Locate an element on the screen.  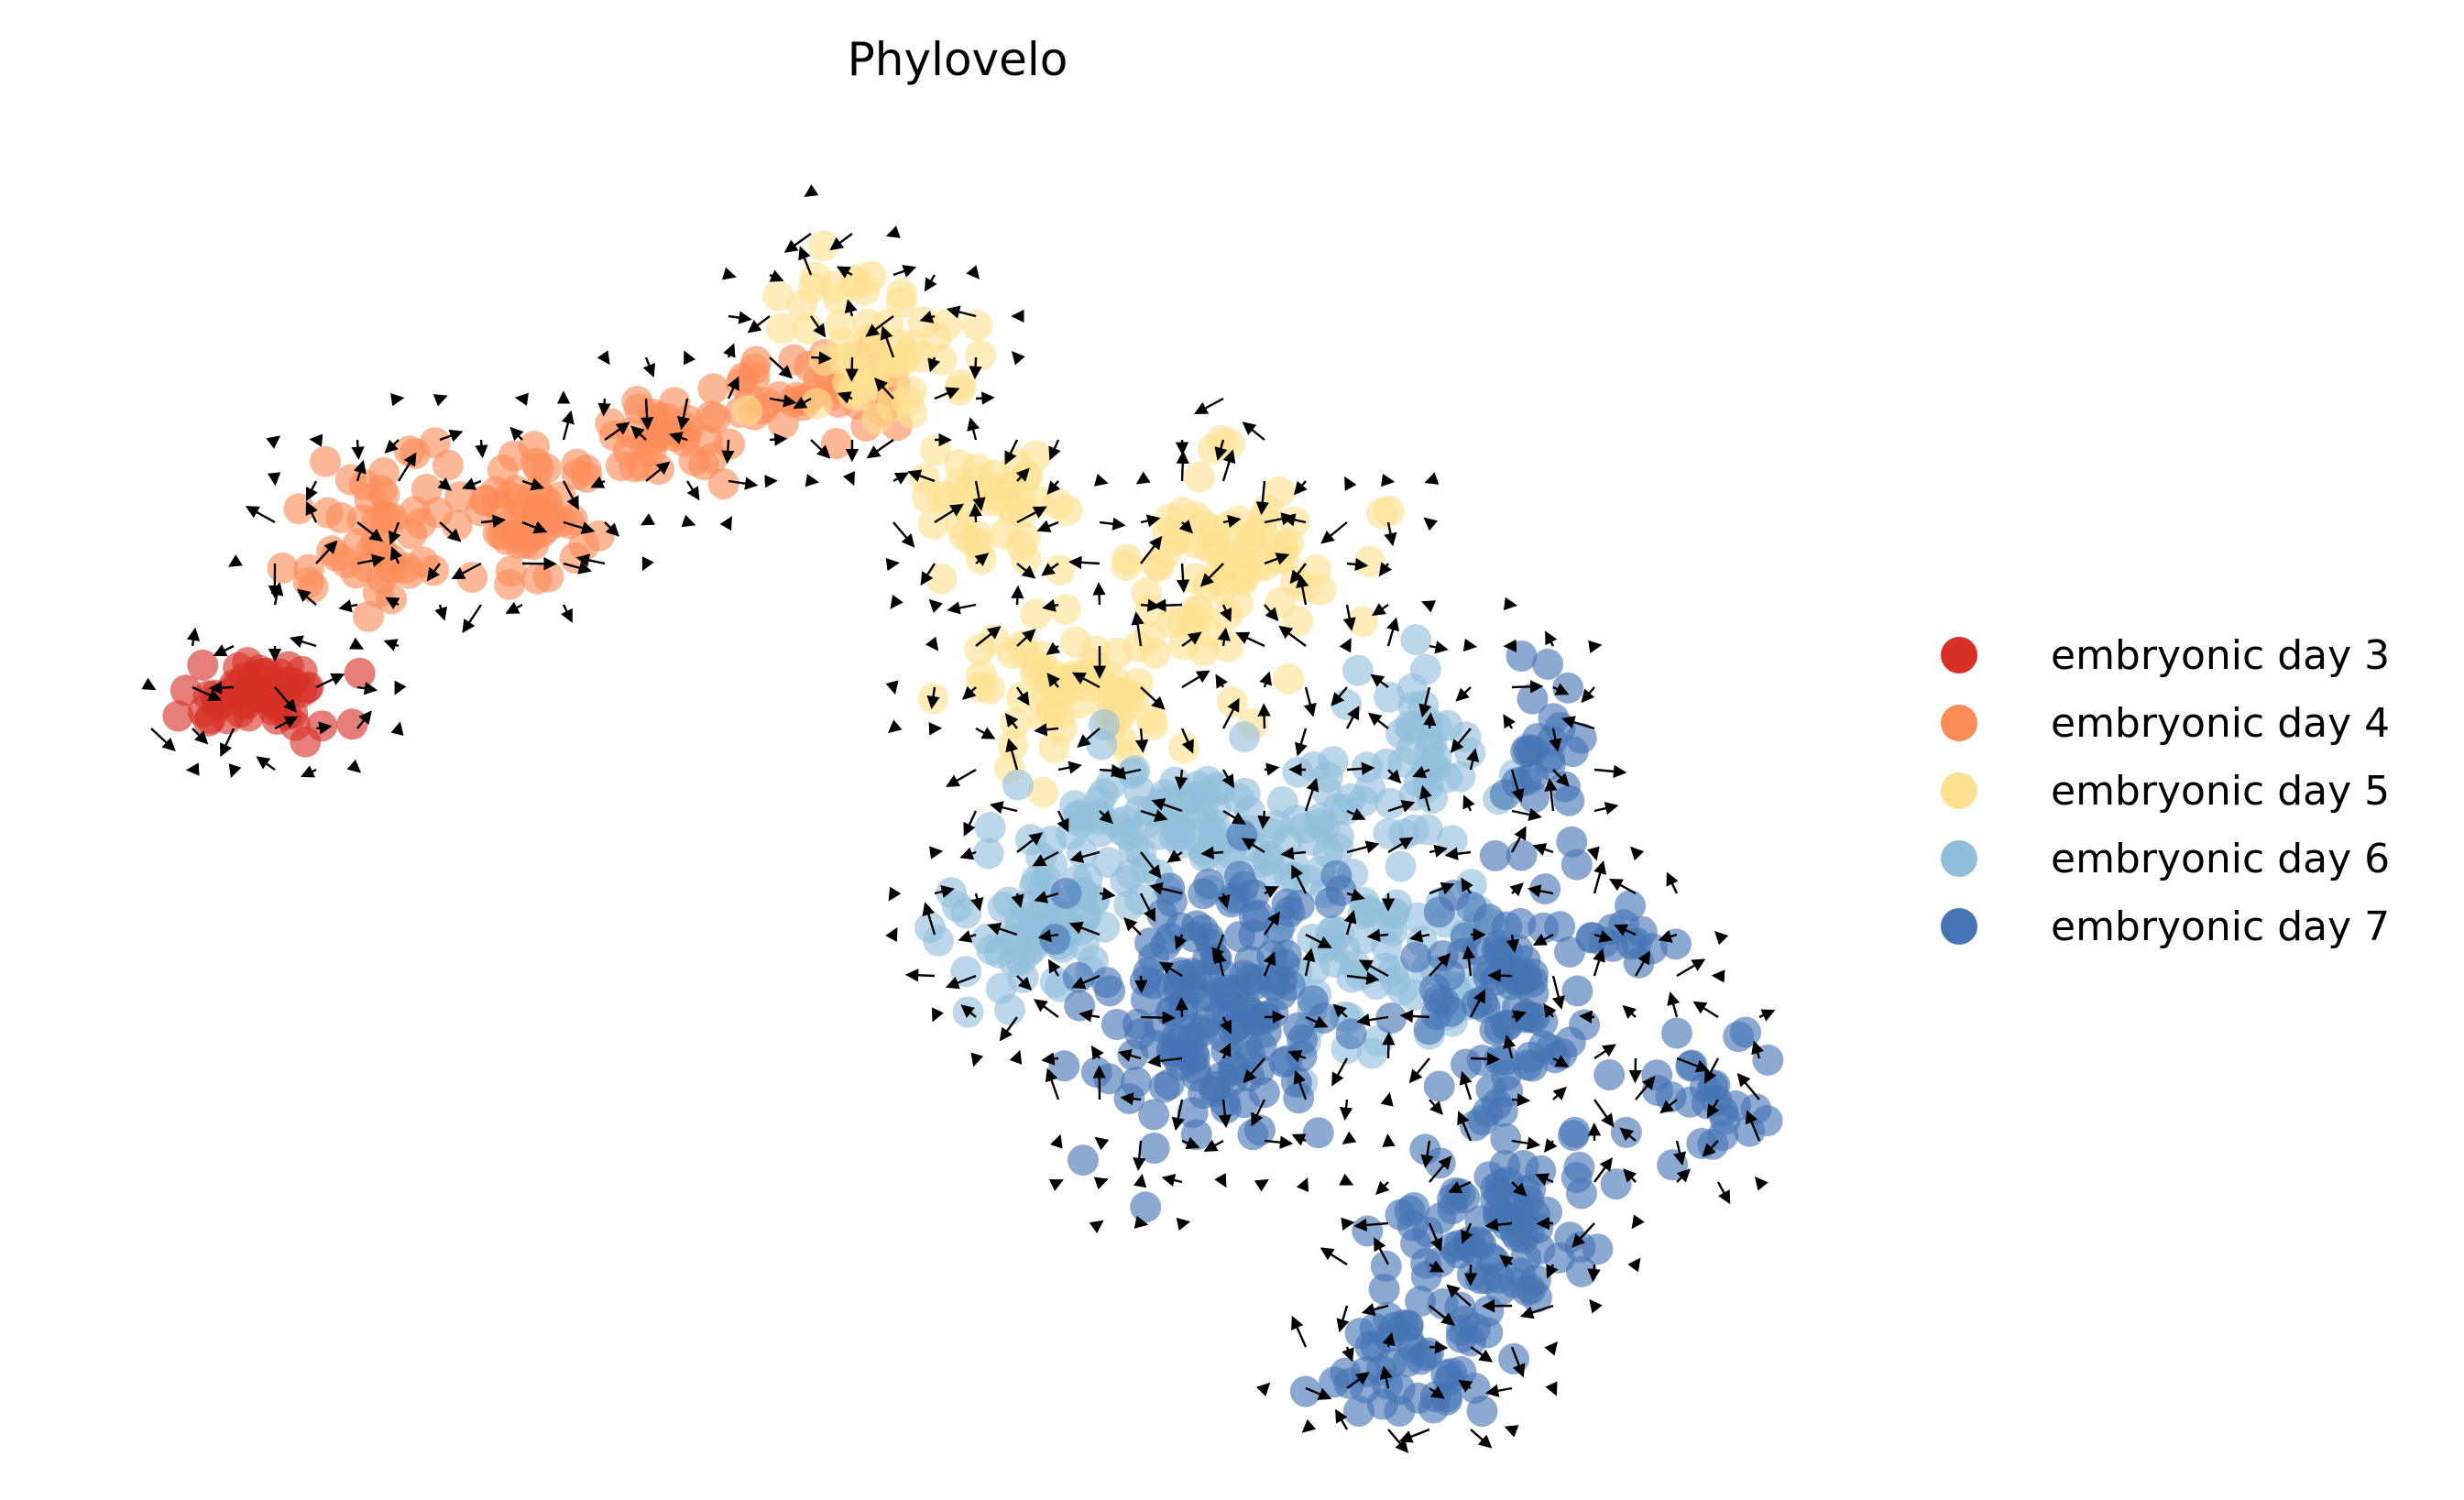
legend-label-1: embryonic day 3 is located at coordinates (2220, 655).